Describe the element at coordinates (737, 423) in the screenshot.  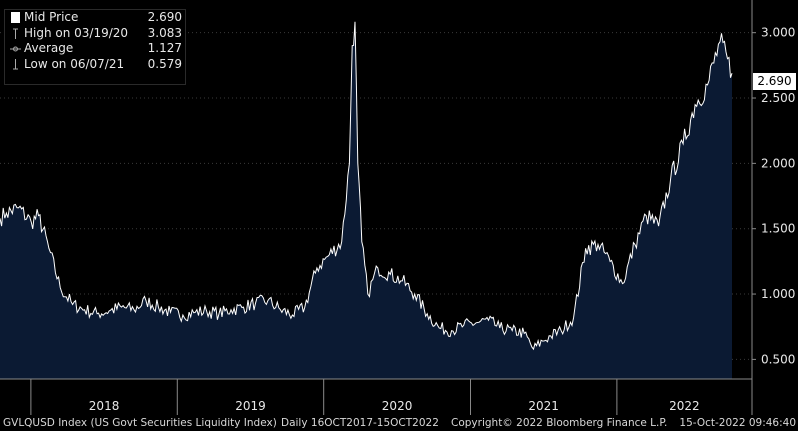
I see `footer-timestamp: 15-Oct-2022 09:46:40` at that location.